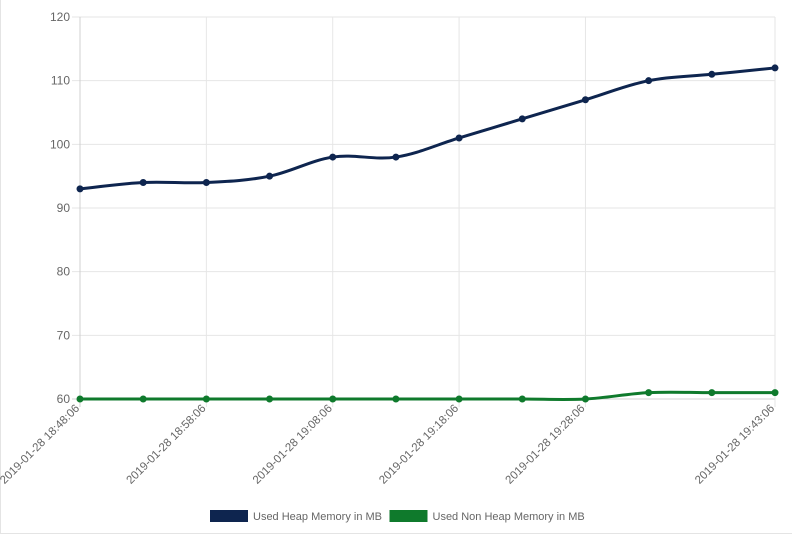  What do you see at coordinates (60, 144) in the screenshot?
I see `y-tick-label: 100` at bounding box center [60, 144].